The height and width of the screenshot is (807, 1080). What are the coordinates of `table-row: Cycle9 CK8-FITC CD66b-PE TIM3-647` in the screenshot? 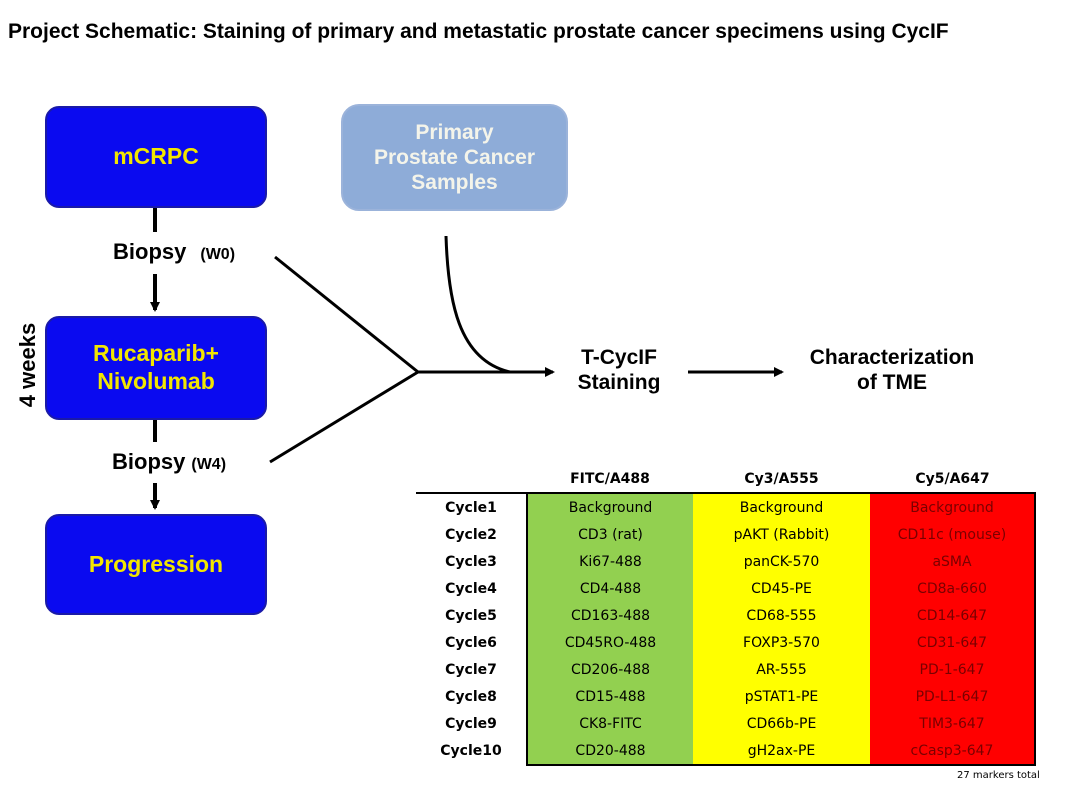 It's located at (726, 723).